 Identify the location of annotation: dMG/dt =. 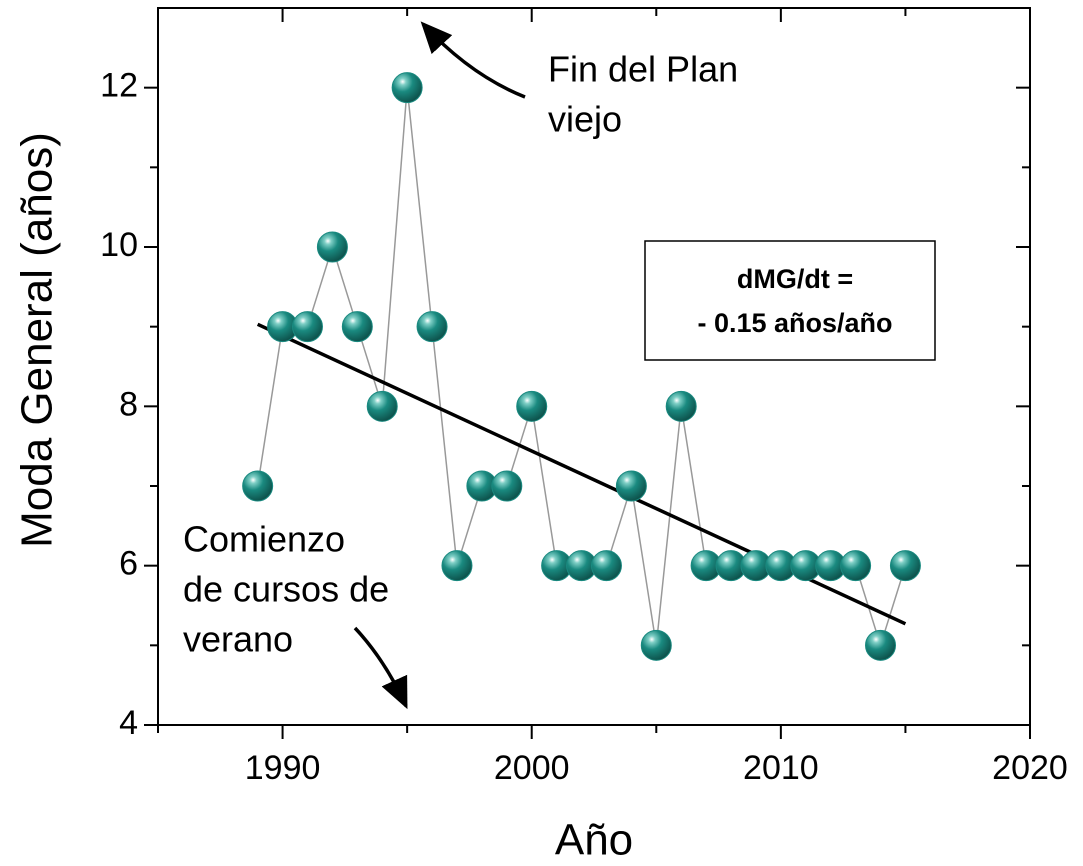
(795, 279).